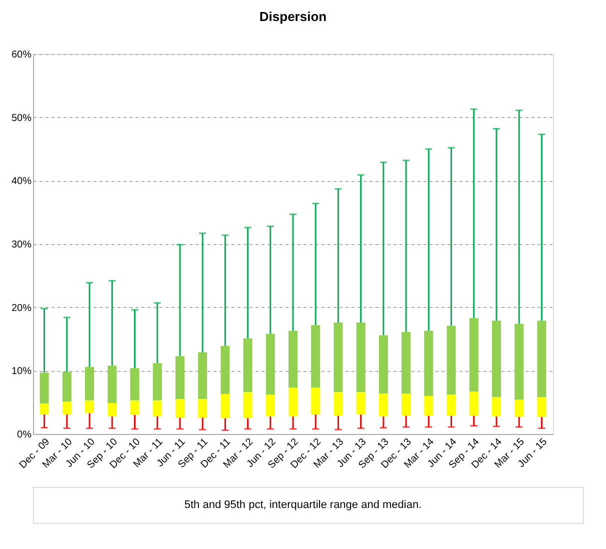  Describe the element at coordinates (303, 505) in the screenshot. I see `text: 5th and 95th pct, interquartile range and median.` at that location.